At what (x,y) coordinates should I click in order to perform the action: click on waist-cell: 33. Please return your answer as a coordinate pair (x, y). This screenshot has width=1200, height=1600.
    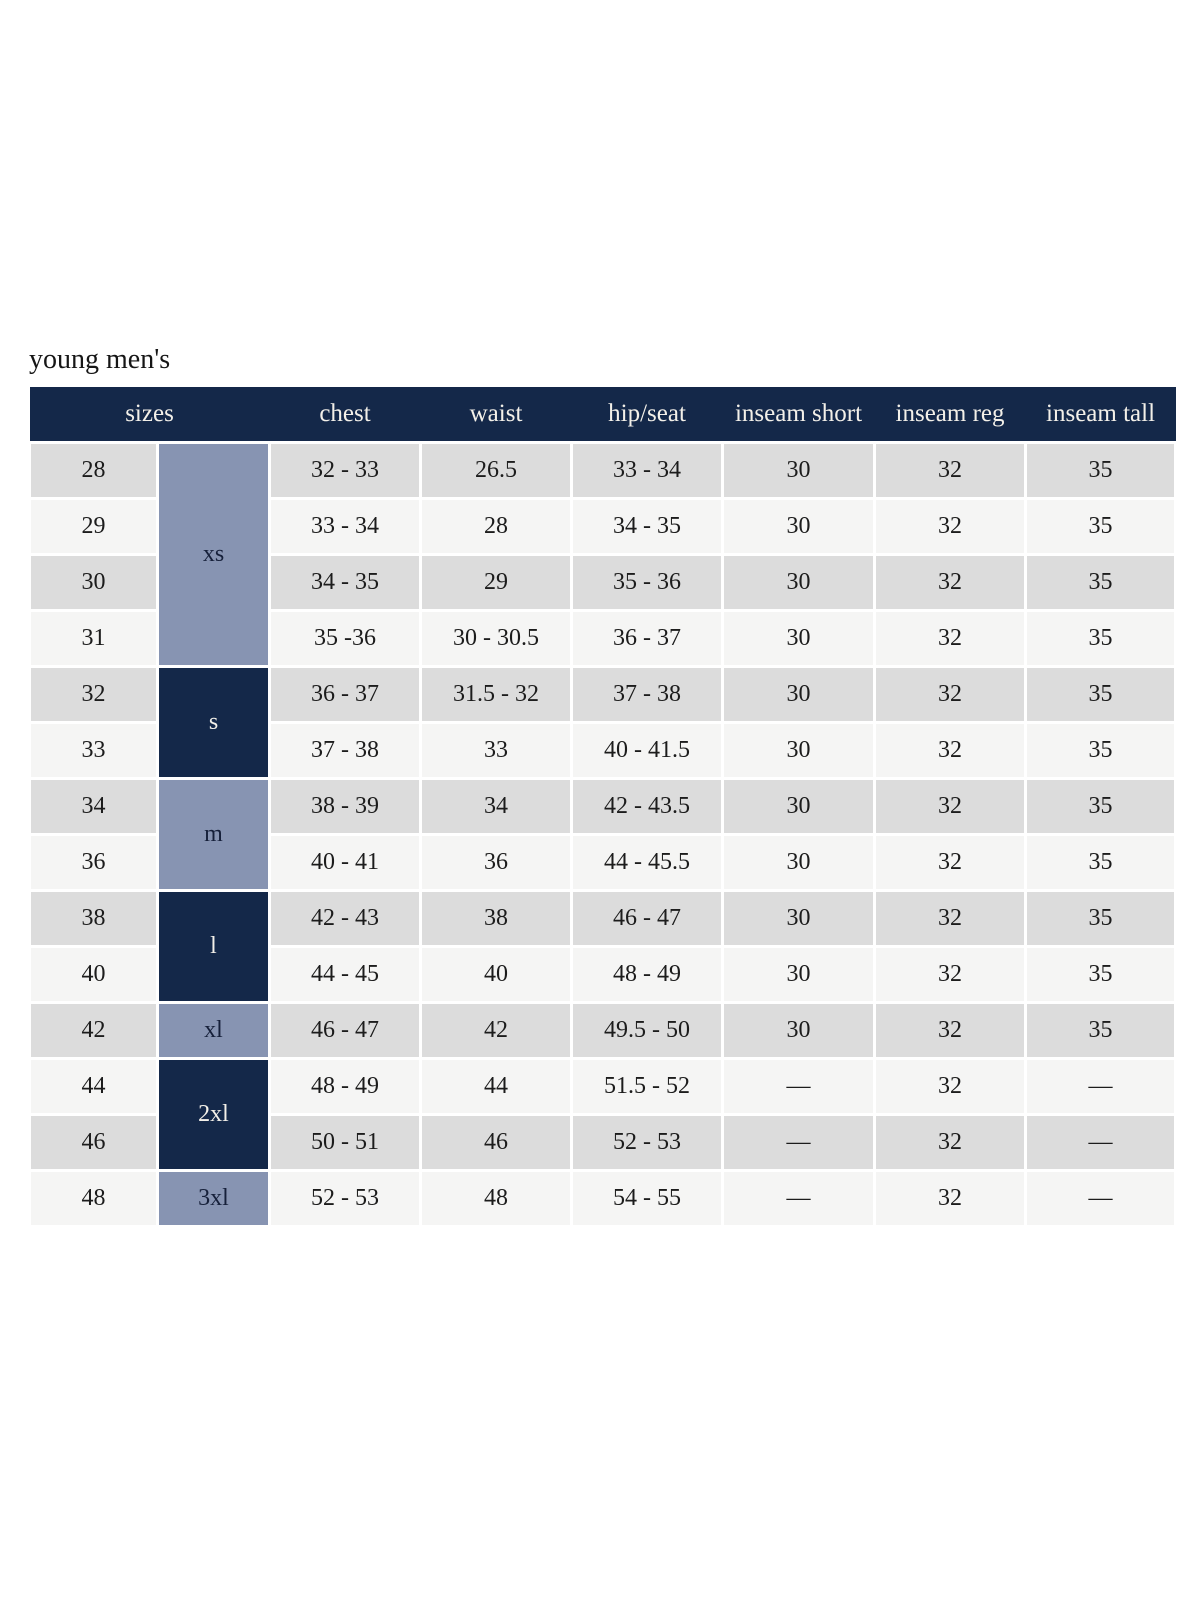
    Looking at the image, I should click on (496, 750).